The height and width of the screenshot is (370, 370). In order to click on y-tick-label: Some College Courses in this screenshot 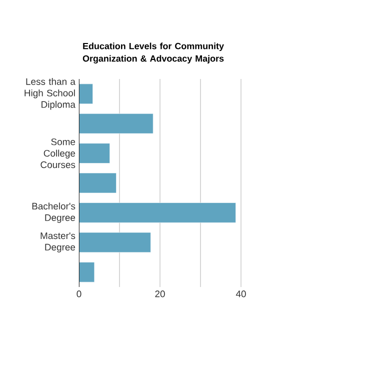, I will do `click(58, 153)`.